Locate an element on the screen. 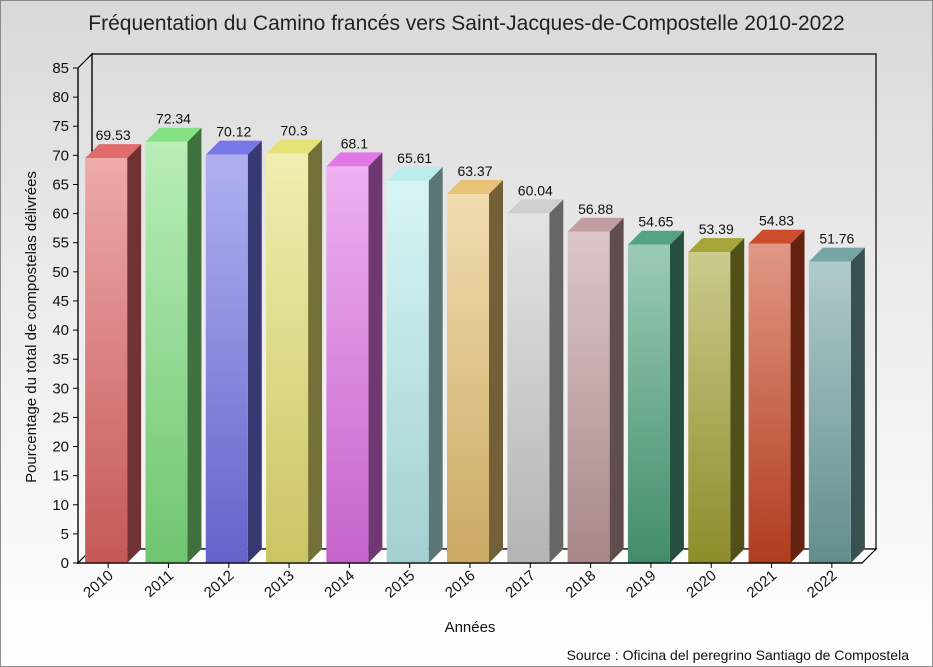 The image size is (933, 667). bar-2015: 65.61 is located at coordinates (414, 357).